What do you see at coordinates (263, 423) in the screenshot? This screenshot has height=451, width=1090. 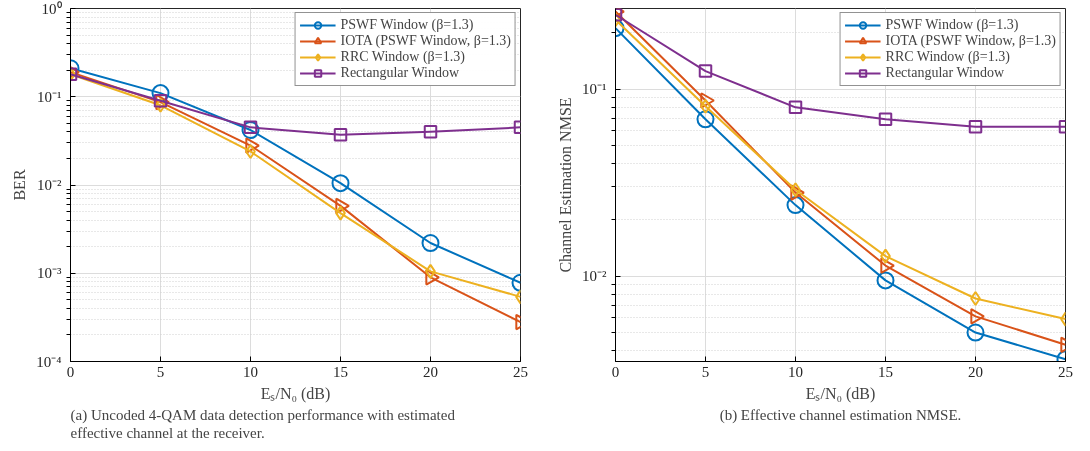 I see `text: (a) Uncoded 4-QAM data detection performance with estimated effective channel at the receiver.` at bounding box center [263, 423].